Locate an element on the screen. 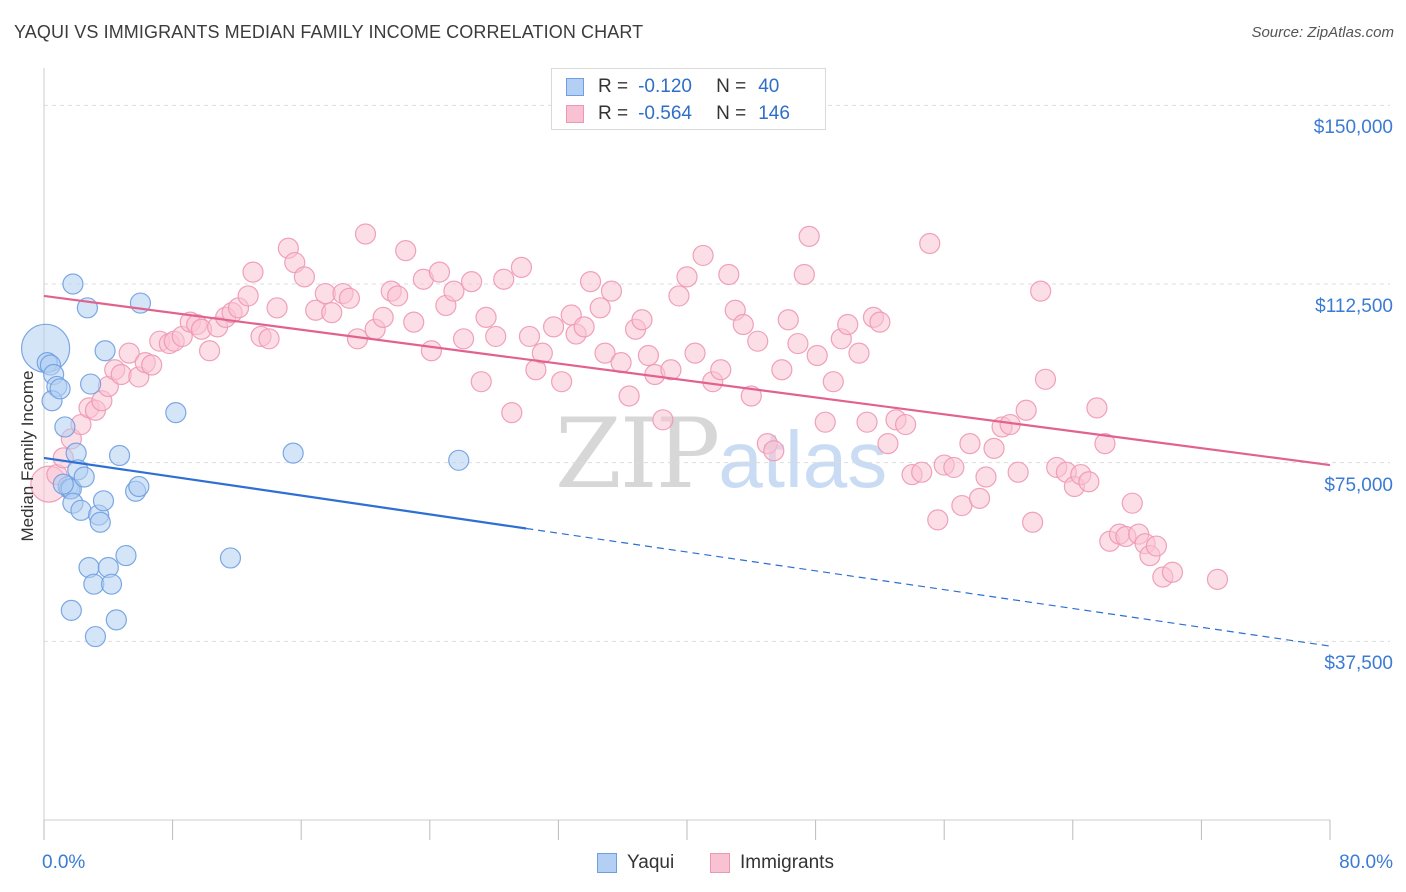  y-axis-label: Median Family Income is located at coordinates (27, 456).